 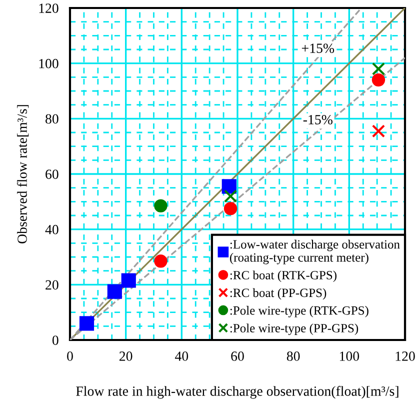 What do you see at coordinates (55, 340) in the screenshot?
I see `y-tick-label: 0` at bounding box center [55, 340].